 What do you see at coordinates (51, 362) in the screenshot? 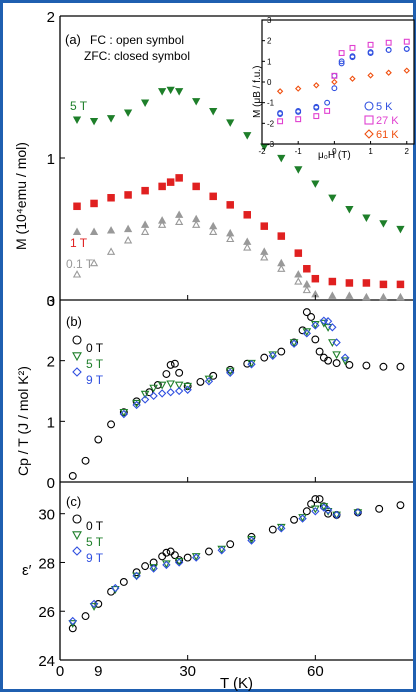
I see `y-tick-label: 2` at bounding box center [51, 362].